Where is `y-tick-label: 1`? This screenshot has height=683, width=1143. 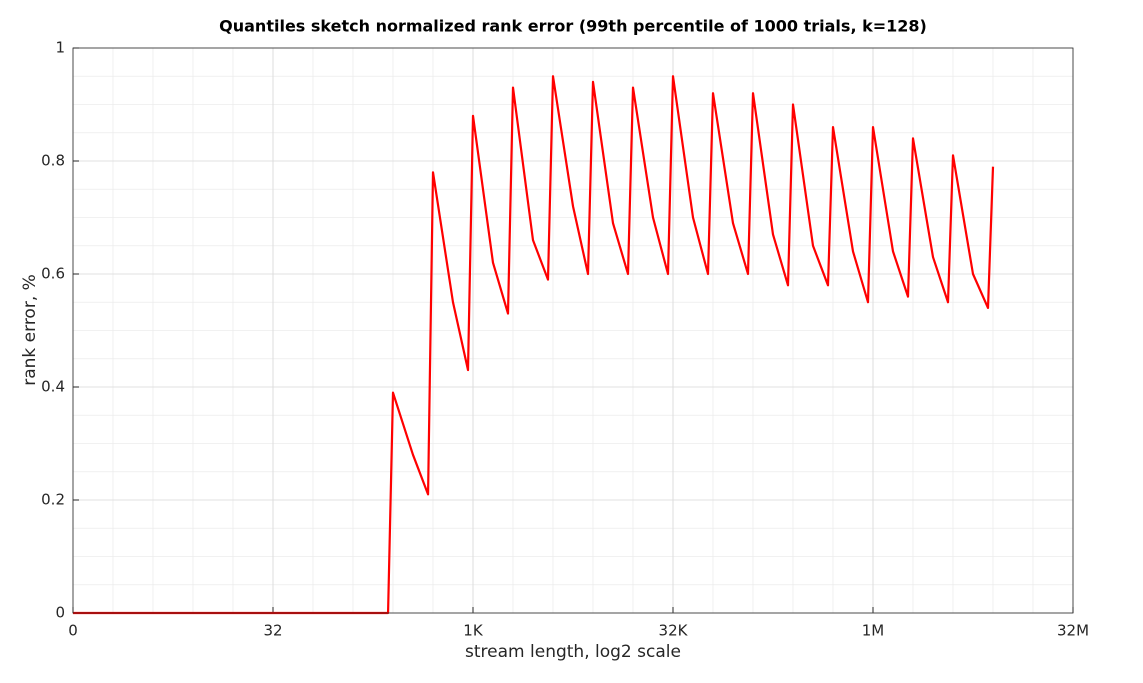 y-tick-label: 1 is located at coordinates (60, 48).